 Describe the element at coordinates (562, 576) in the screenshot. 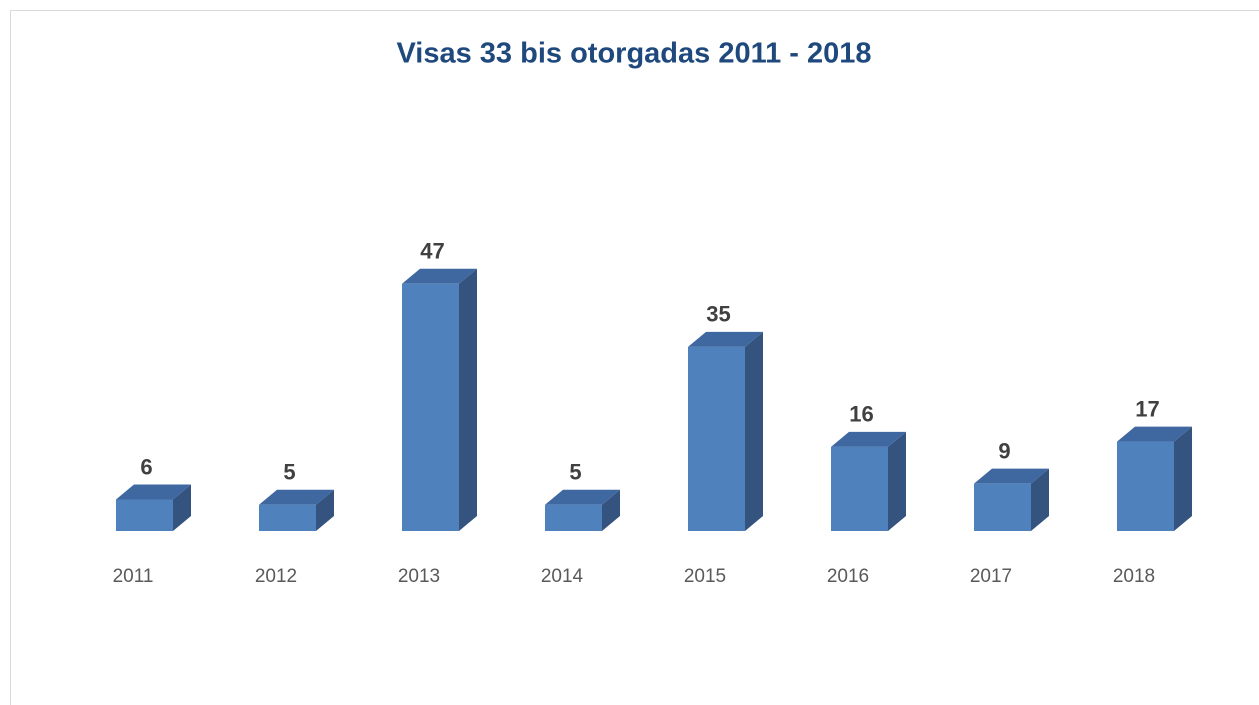

I see `x-tick-label: 2014` at that location.